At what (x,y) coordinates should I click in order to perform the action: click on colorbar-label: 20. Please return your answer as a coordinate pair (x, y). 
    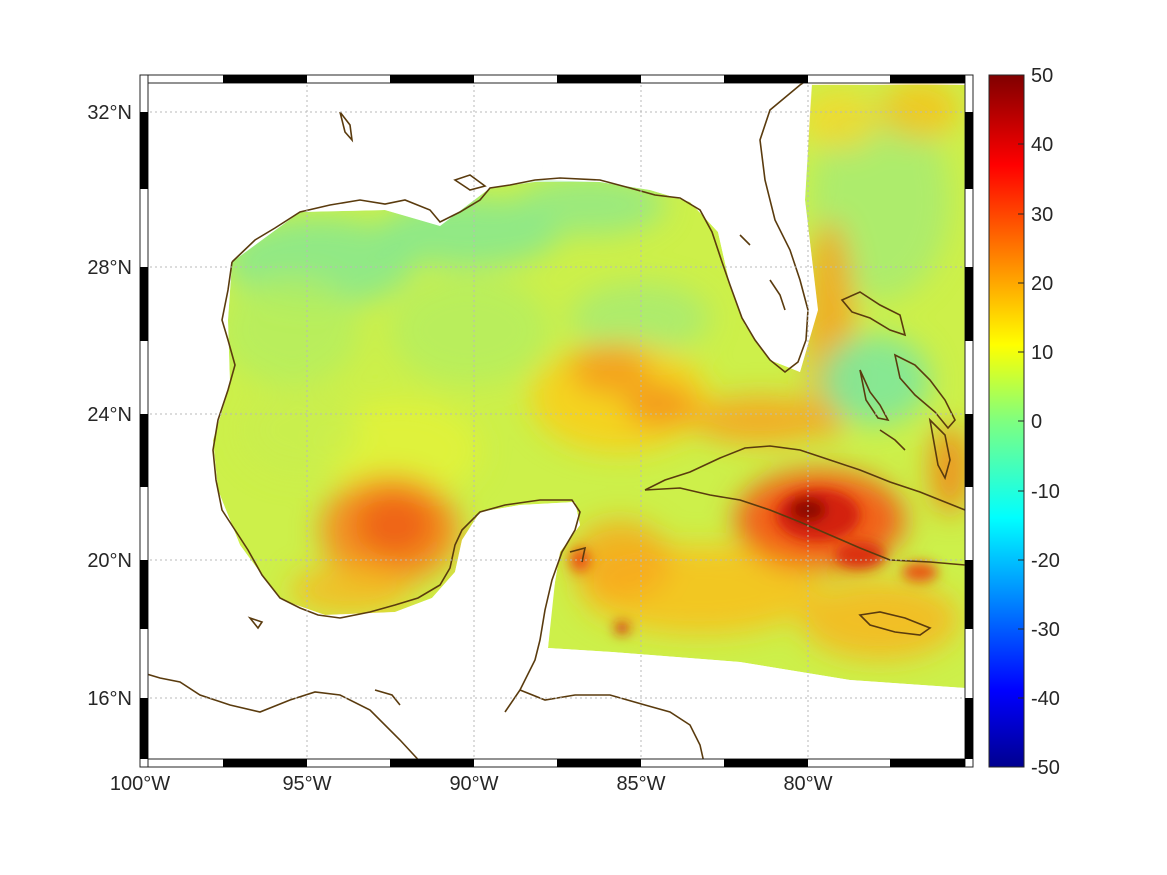
    Looking at the image, I should click on (1042, 284).